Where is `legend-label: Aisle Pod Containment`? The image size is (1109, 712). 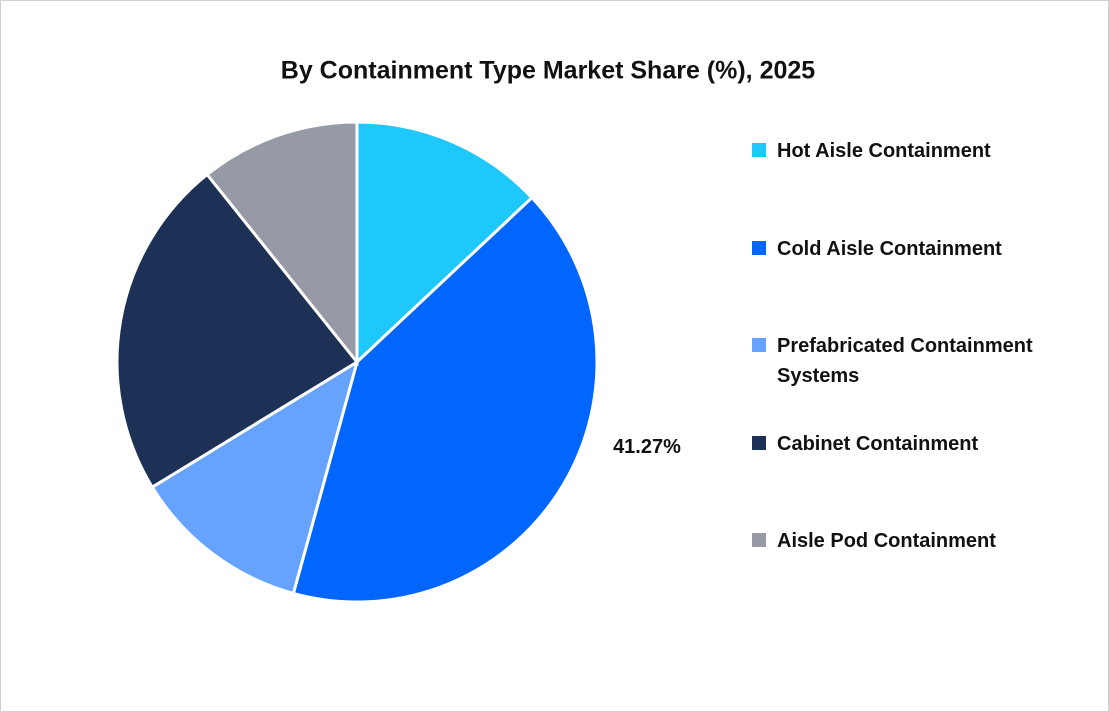 legend-label: Aisle Pod Containment is located at coordinates (886, 541).